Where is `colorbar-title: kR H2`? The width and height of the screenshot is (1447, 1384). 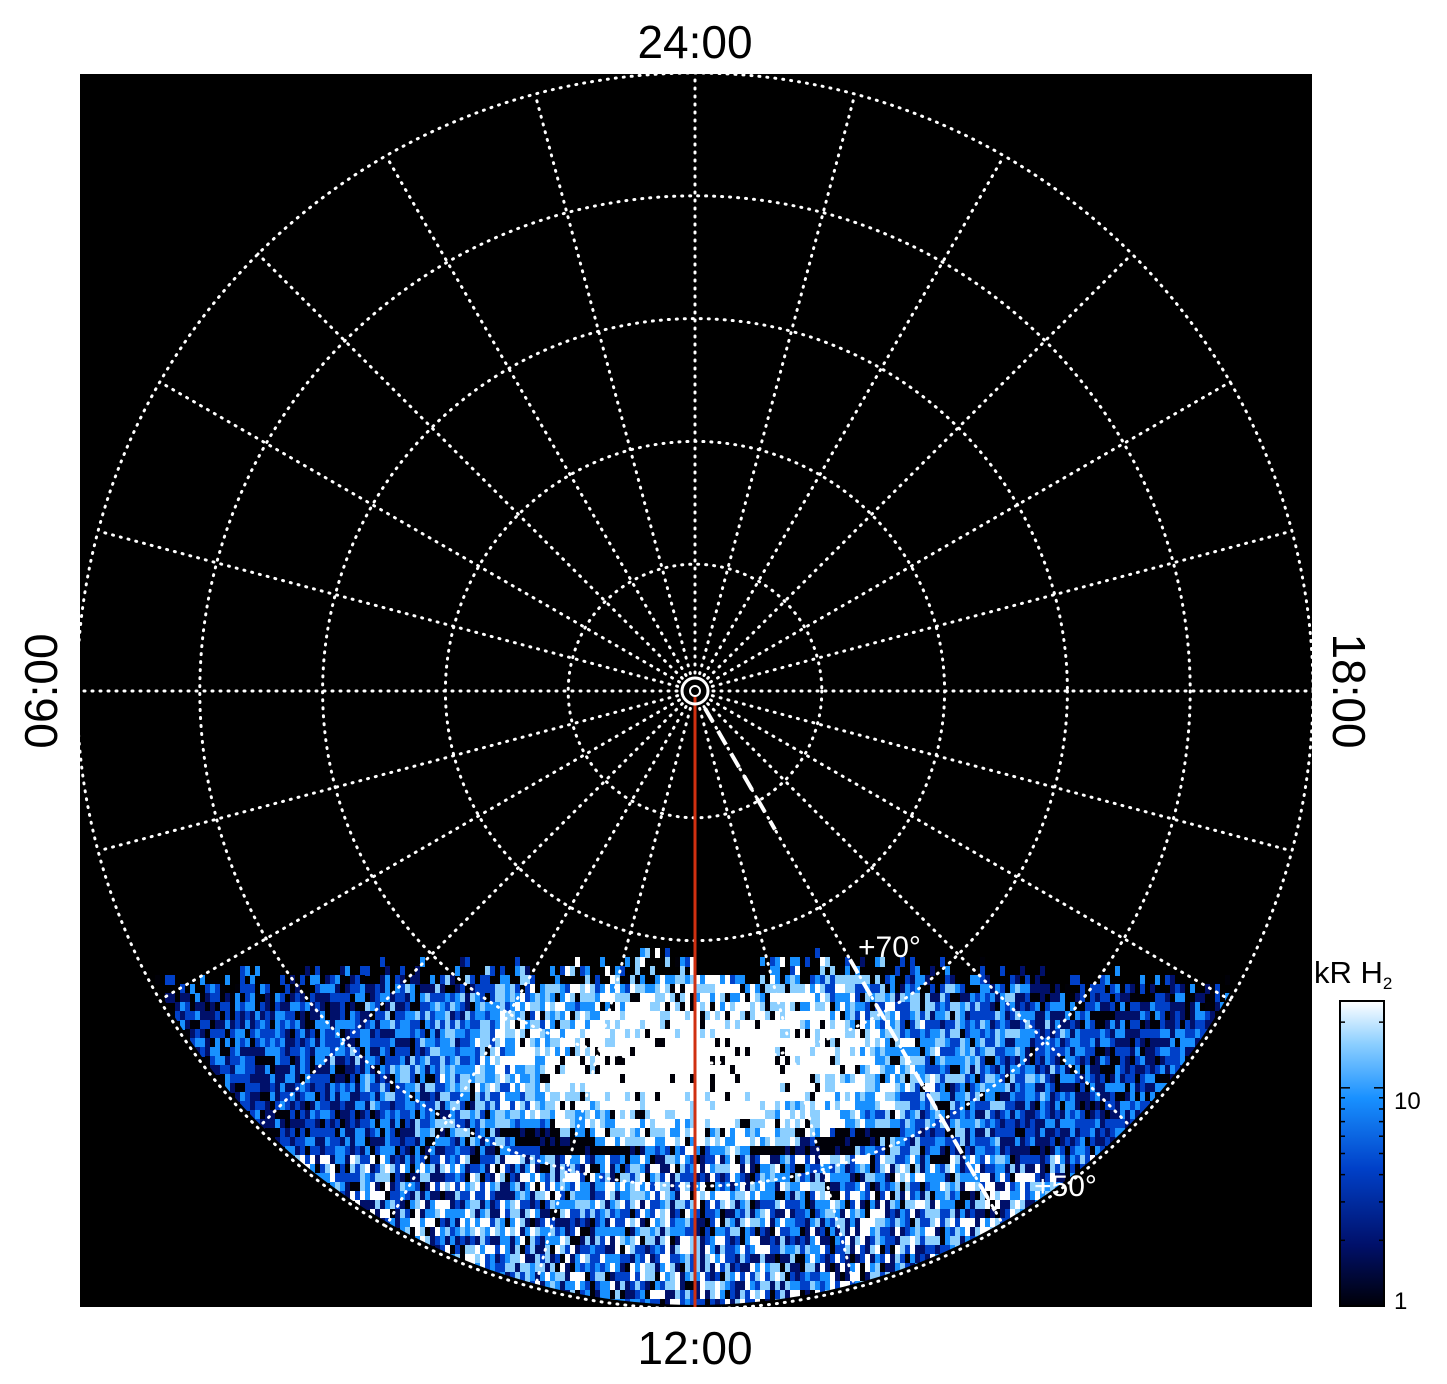 colorbar-title: kR H2 is located at coordinates (1353, 974).